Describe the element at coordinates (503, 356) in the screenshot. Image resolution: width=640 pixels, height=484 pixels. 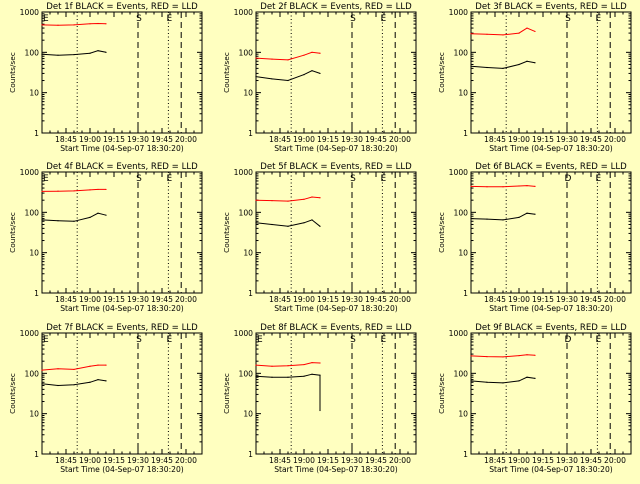
I see `series-line-lld` at that location.